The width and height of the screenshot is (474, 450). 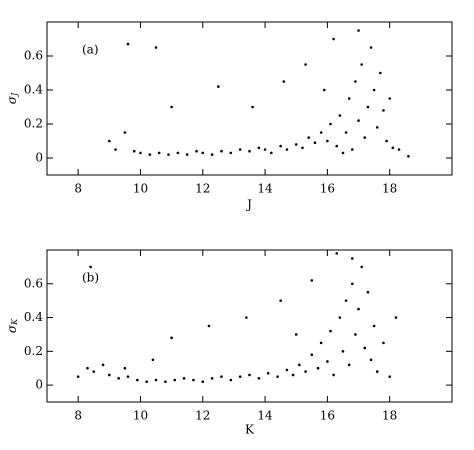 What do you see at coordinates (39, 385) in the screenshot?
I see `y-tick-label: 0` at bounding box center [39, 385].